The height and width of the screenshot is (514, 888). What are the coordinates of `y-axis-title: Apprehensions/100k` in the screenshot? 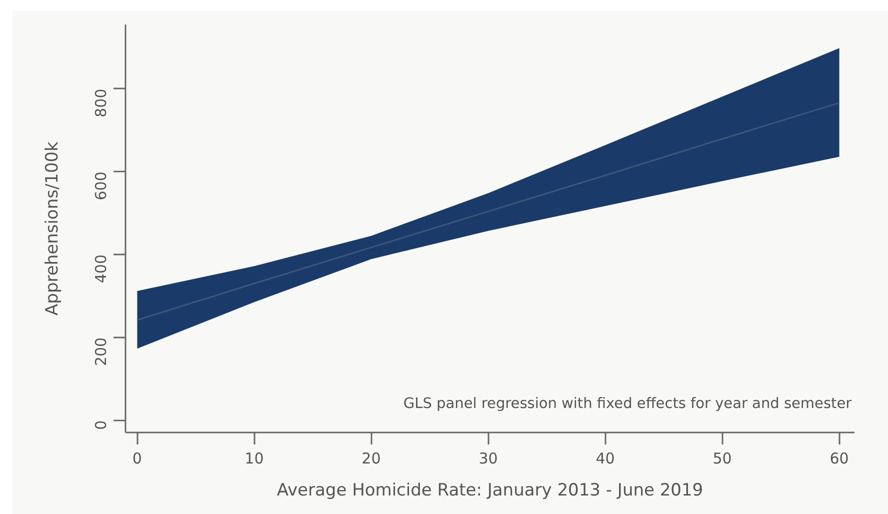 It's located at (52, 228).